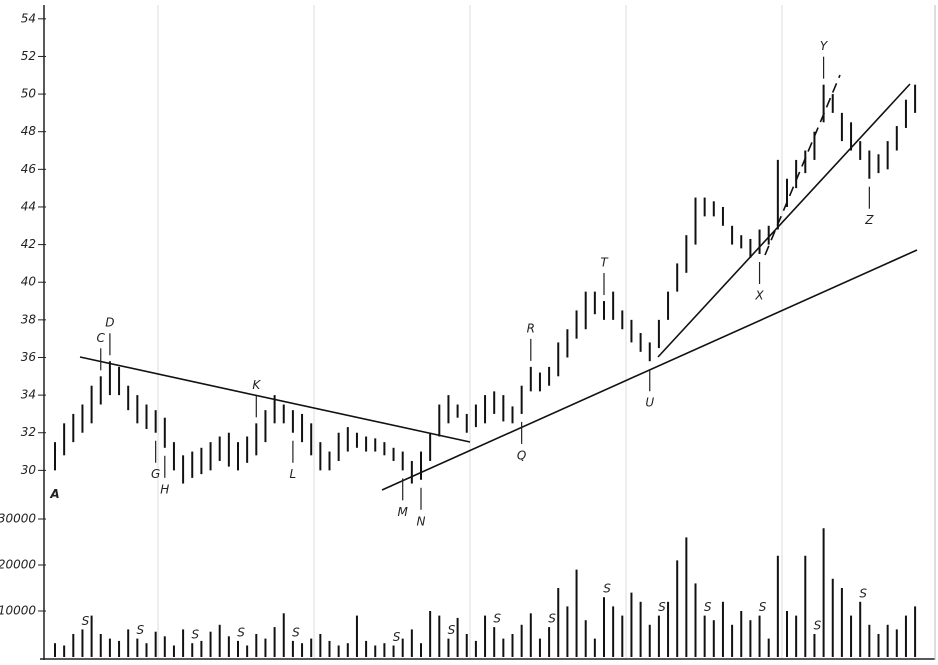 This screenshot has width=938, height=665. I want to click on annotation: M, so click(403, 512).